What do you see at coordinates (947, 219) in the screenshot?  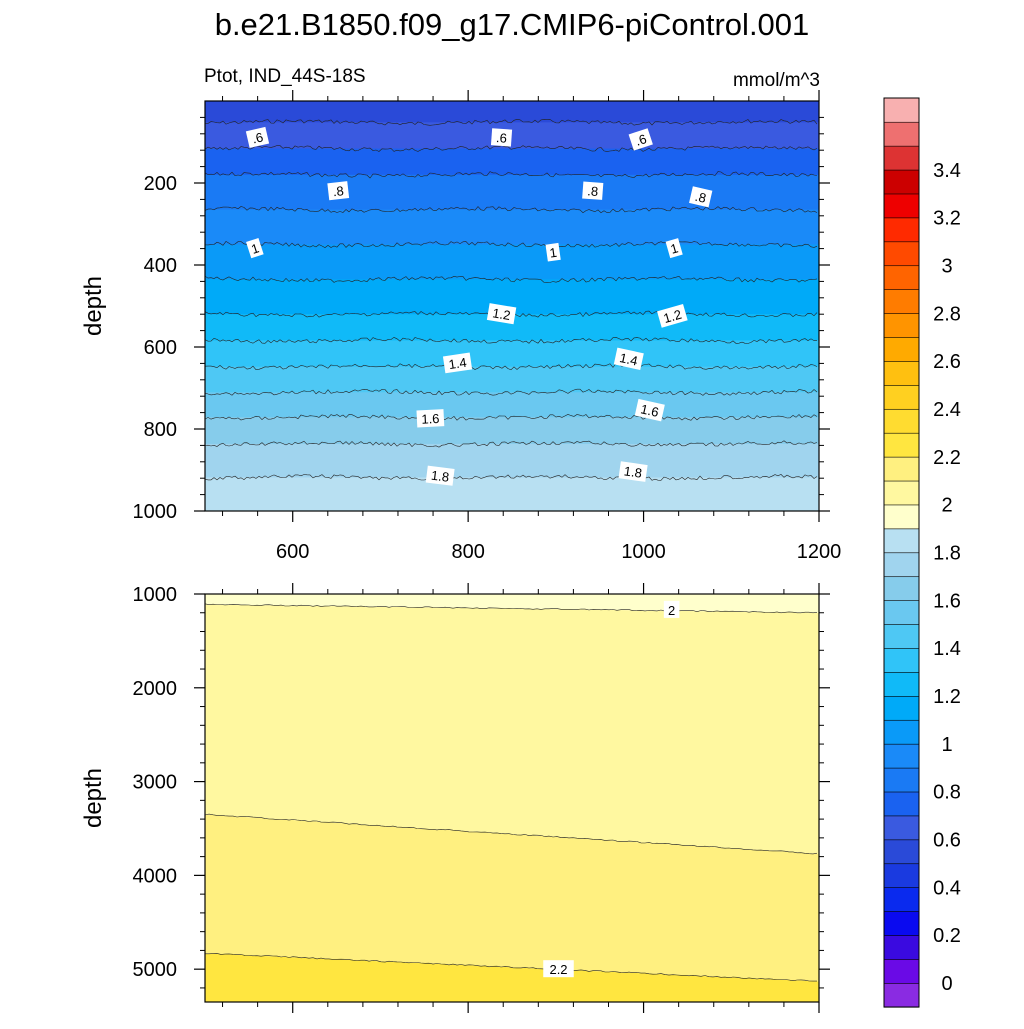 I see `colorbar-label: 3.2` at bounding box center [947, 219].